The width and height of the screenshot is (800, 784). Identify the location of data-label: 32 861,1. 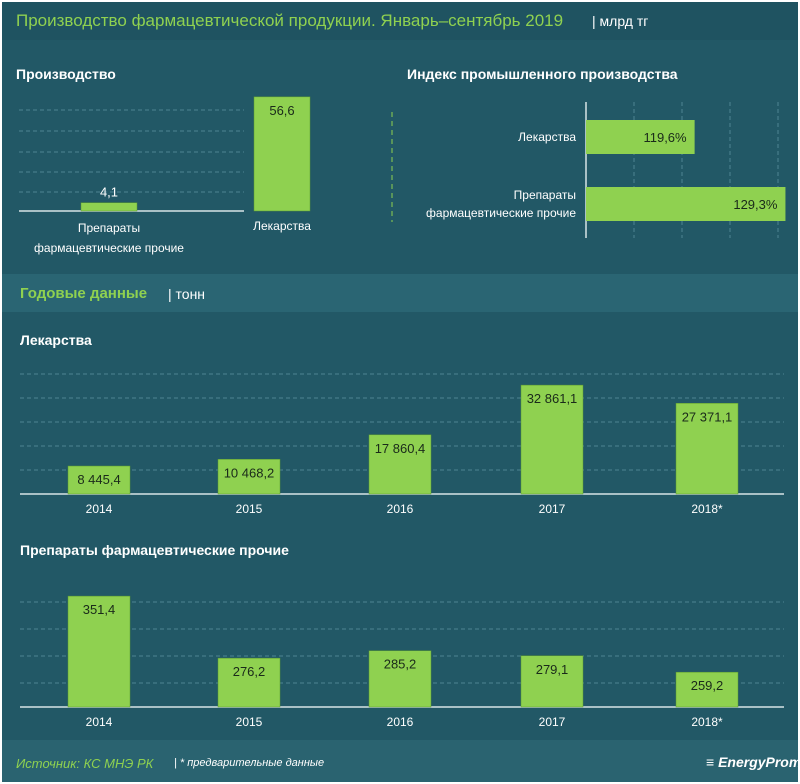
(552, 398).